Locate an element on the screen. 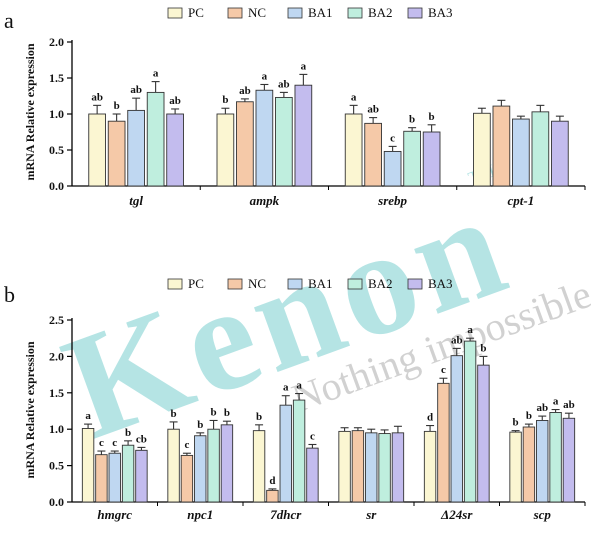 This screenshot has width=591, height=534. category-label: 7dhcr is located at coordinates (286, 514).